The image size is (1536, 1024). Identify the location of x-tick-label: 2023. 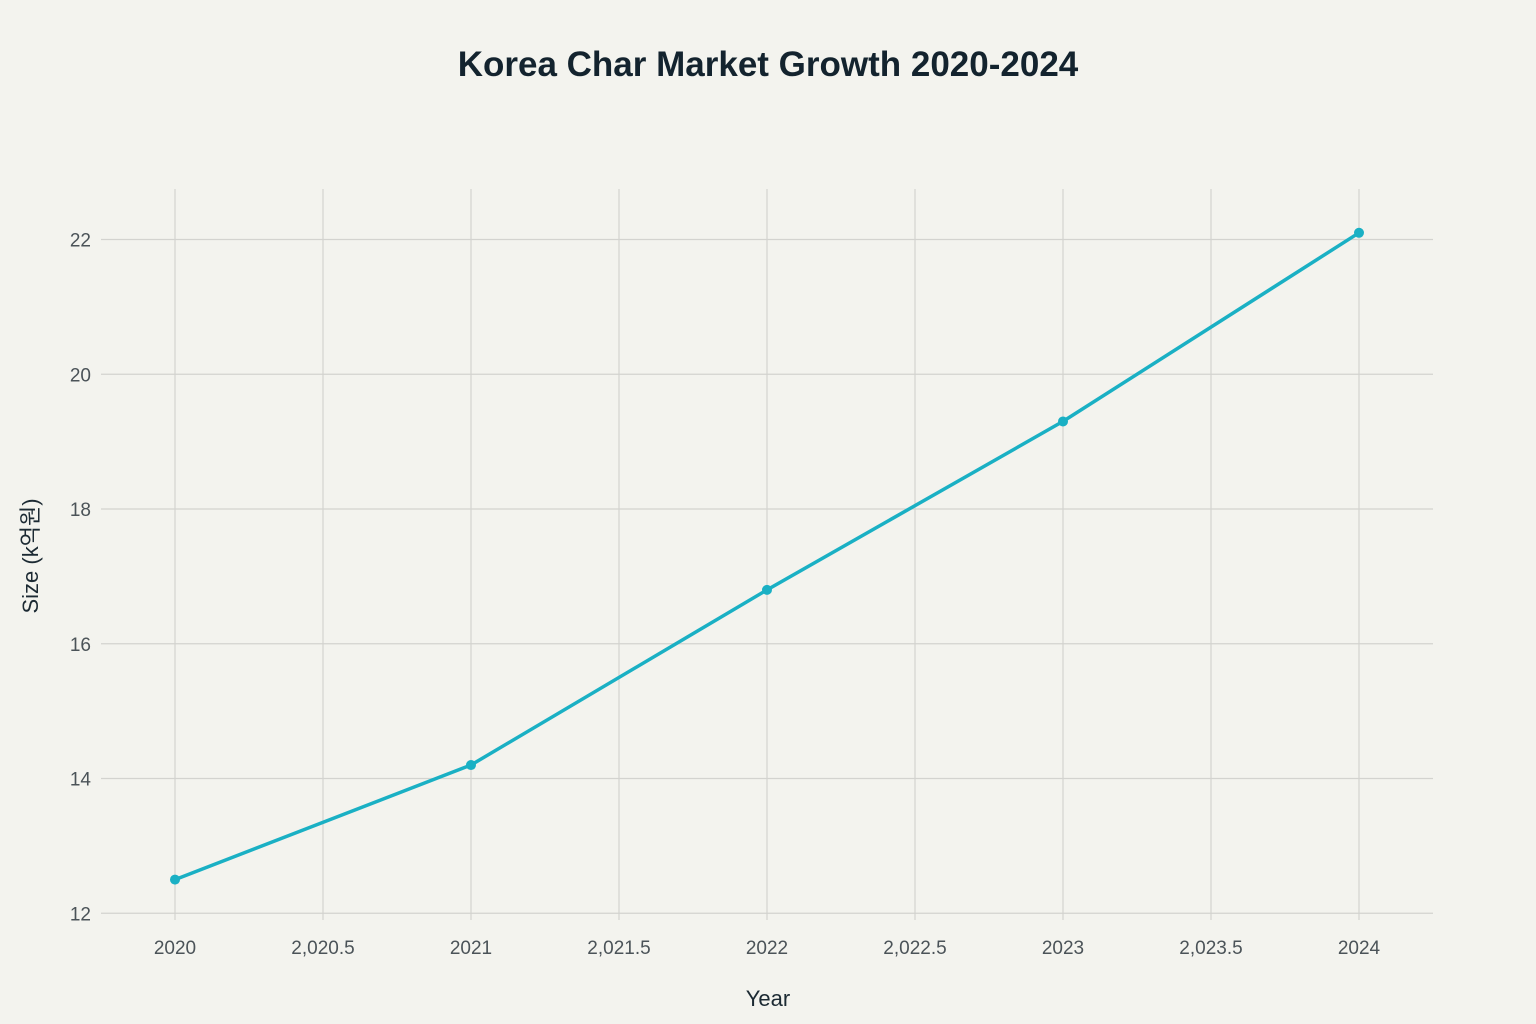
(1063, 948).